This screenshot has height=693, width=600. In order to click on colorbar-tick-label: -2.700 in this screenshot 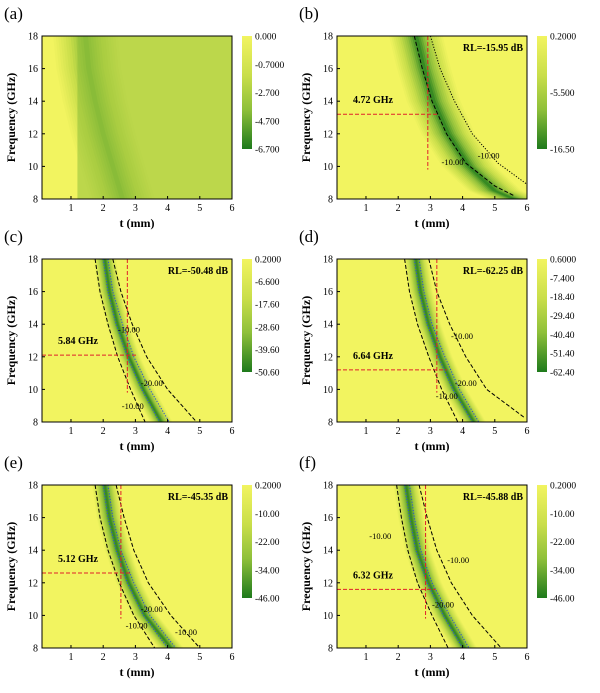, I will do `click(267, 94)`.